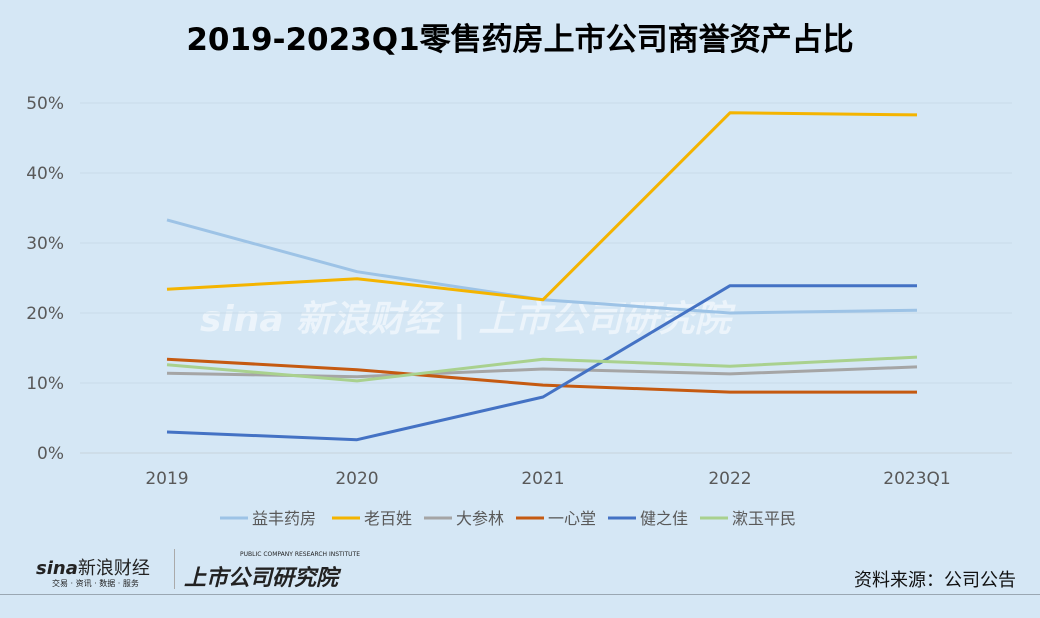 The width and height of the screenshot is (1040, 618). I want to click on legend-label: 大参林, so click(480, 518).